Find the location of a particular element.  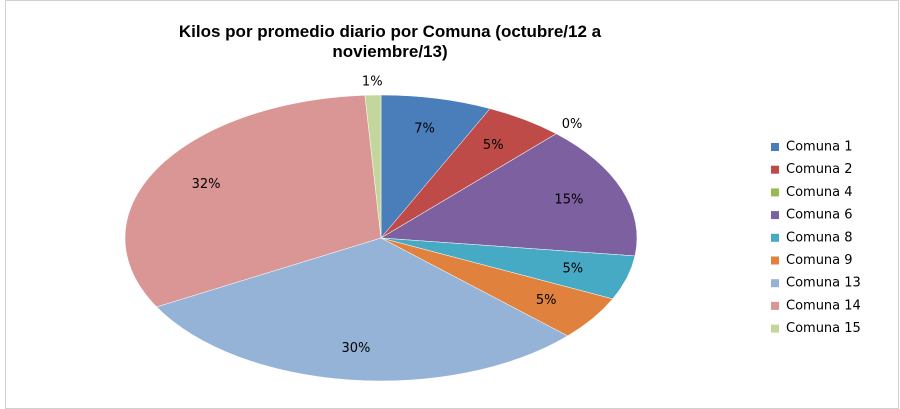

data-label: 32% is located at coordinates (206, 184).